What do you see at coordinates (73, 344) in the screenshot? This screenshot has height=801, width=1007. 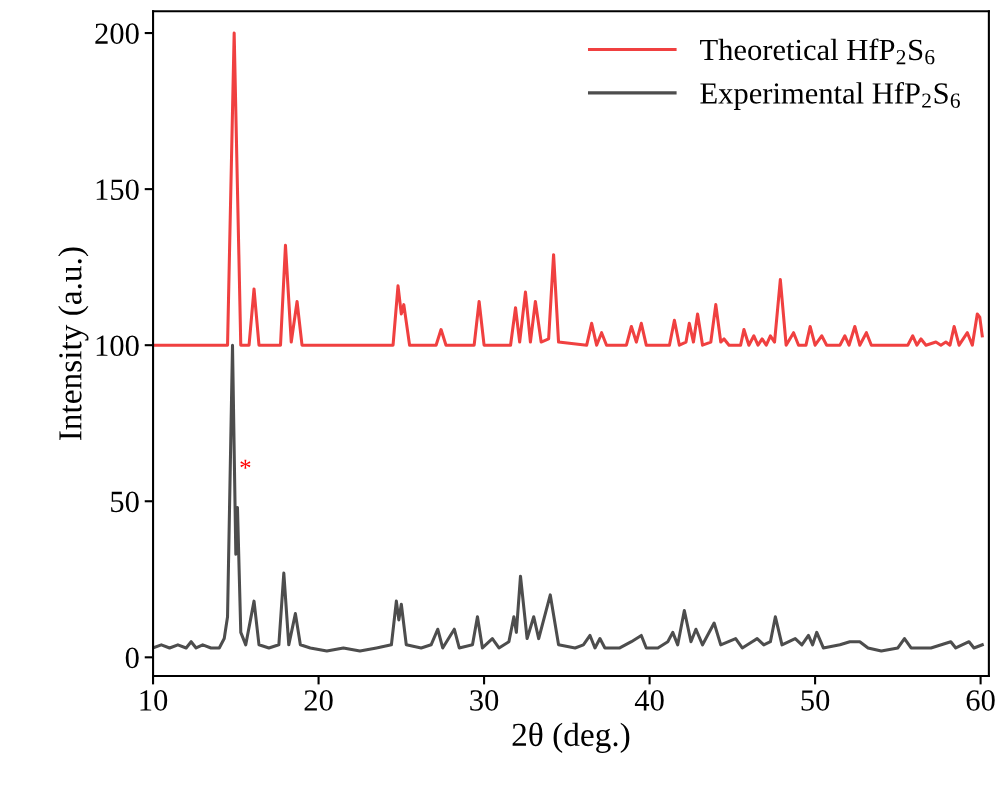 I see `y-axis-title: Intensity (a.u.)` at bounding box center [73, 344].